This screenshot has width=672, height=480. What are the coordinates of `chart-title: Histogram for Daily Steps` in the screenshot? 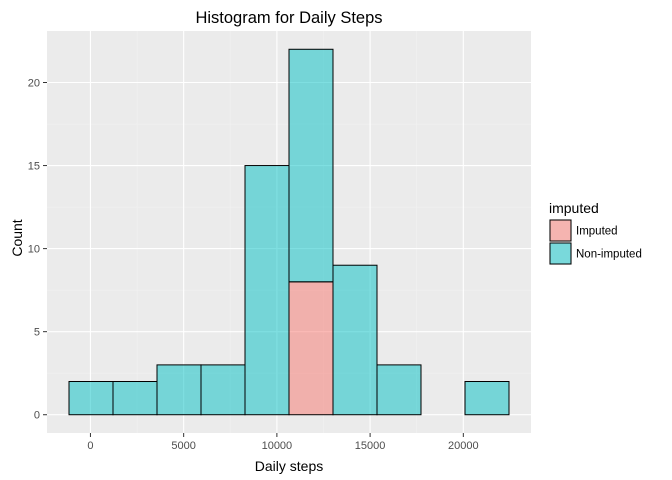 It's located at (288, 18).